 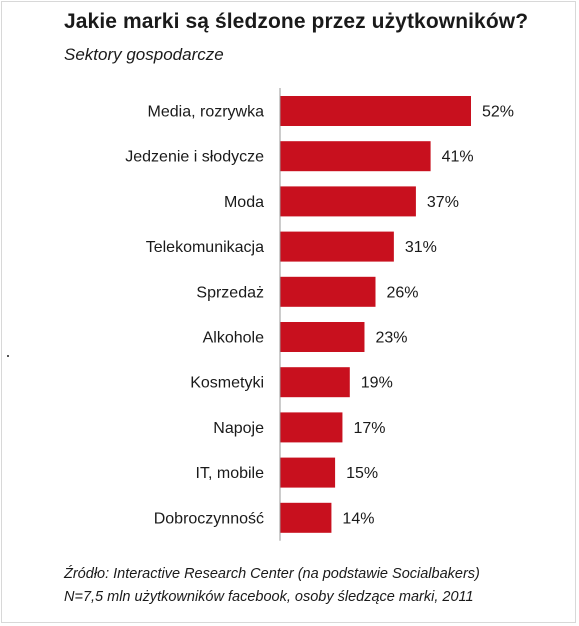 I want to click on bar-telekomunikacja, so click(x=337, y=246).